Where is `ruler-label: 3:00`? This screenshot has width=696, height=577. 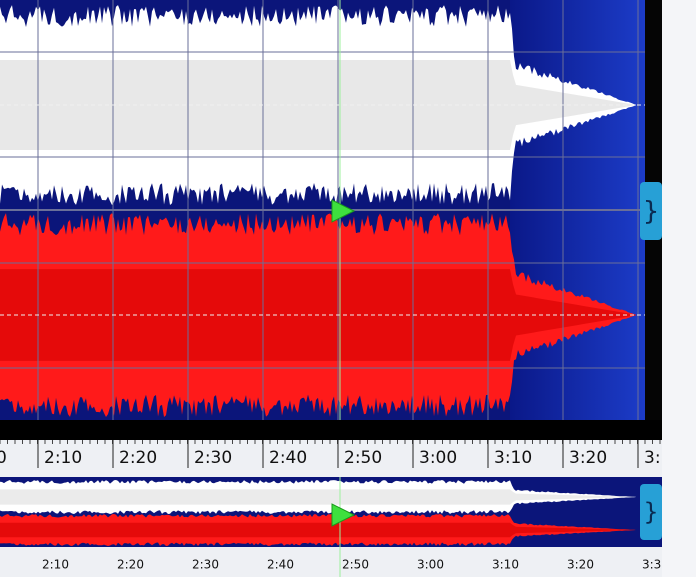
ruler-label: 3:00 is located at coordinates (438, 458).